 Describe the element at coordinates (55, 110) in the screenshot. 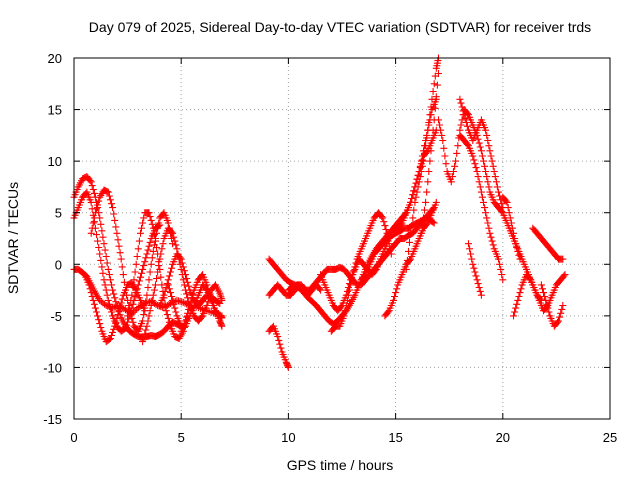

I see `y-tick-label: 15` at that location.